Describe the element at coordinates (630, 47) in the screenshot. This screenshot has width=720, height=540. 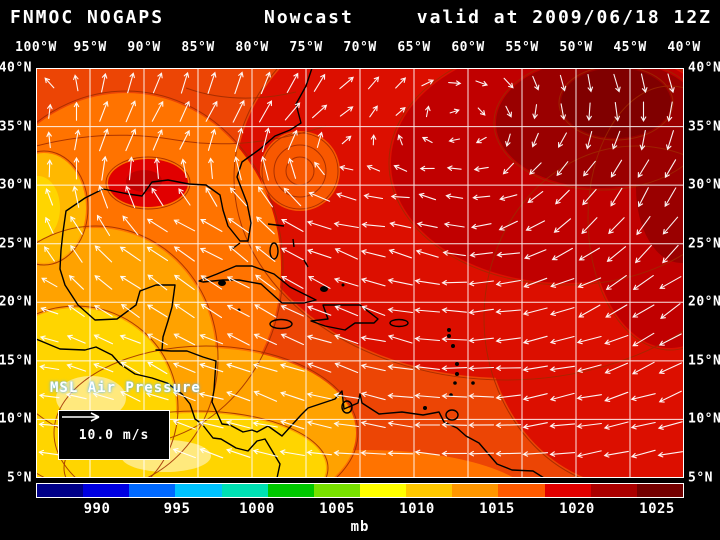
I see `lon-tick-label: 45°W` at that location.